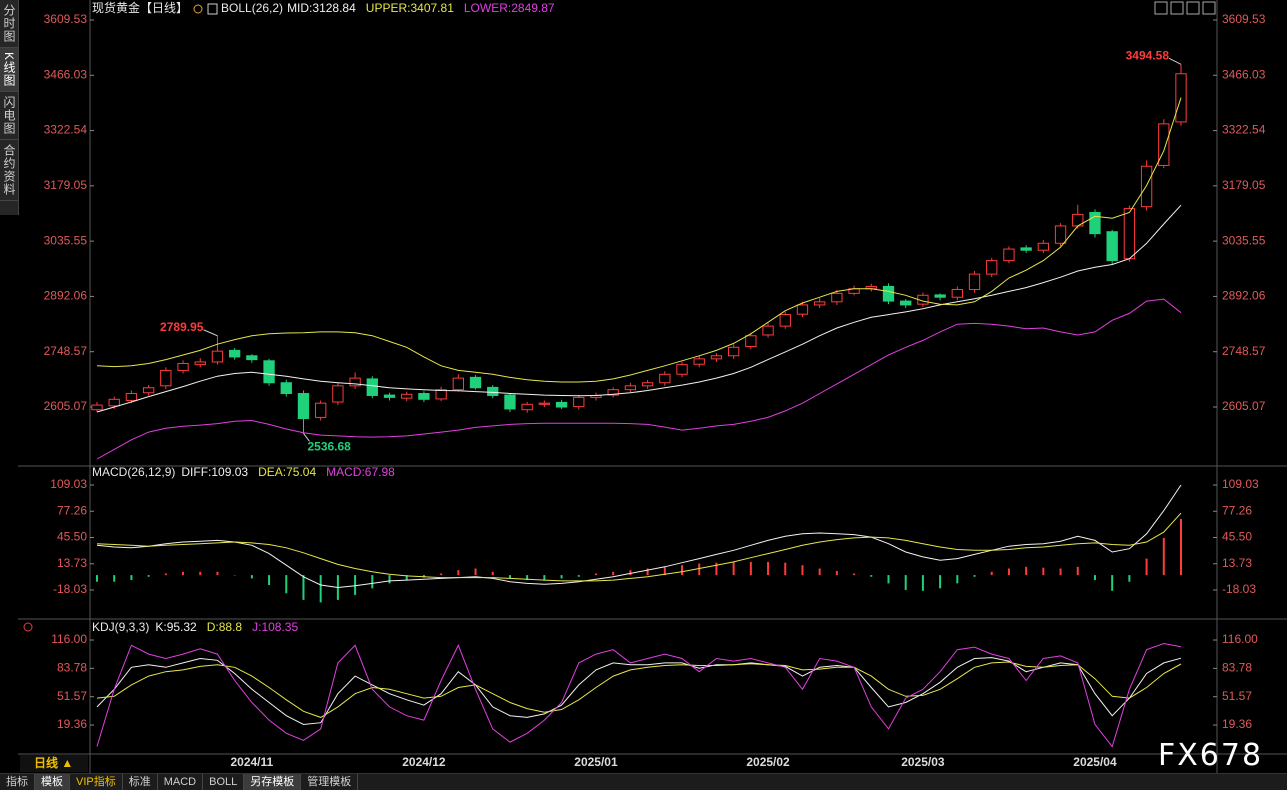  I want to click on tab: 指标, so click(17, 782).